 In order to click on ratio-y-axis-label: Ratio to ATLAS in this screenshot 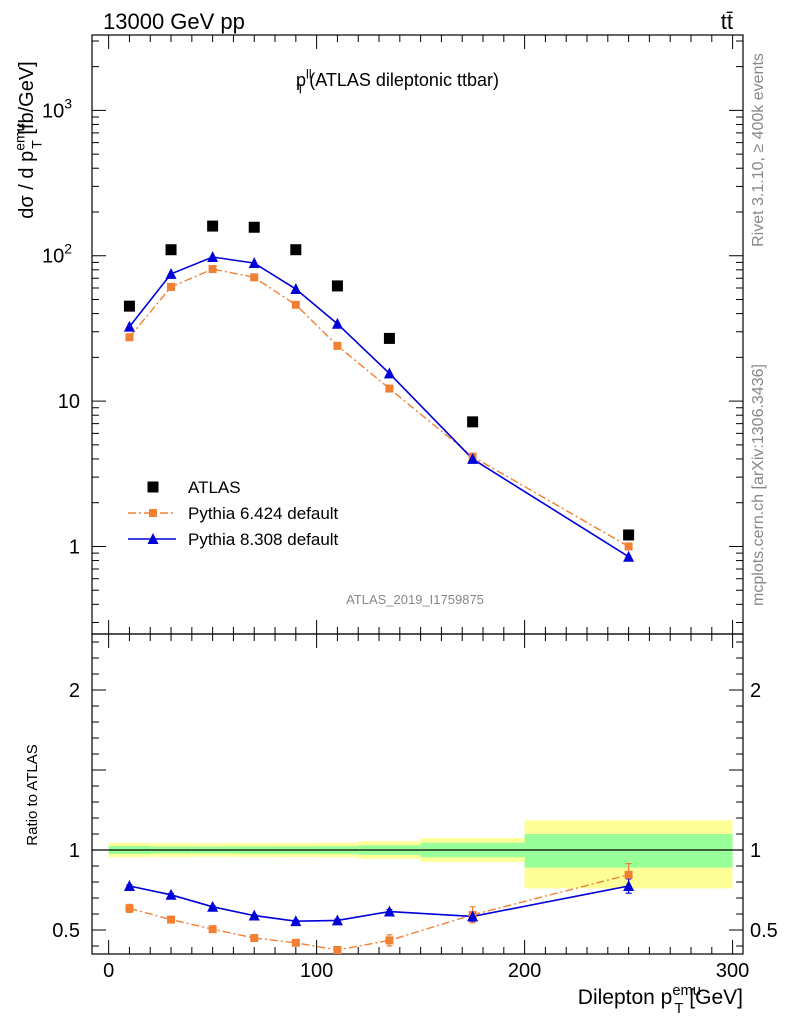, I will do `click(32, 794)`.